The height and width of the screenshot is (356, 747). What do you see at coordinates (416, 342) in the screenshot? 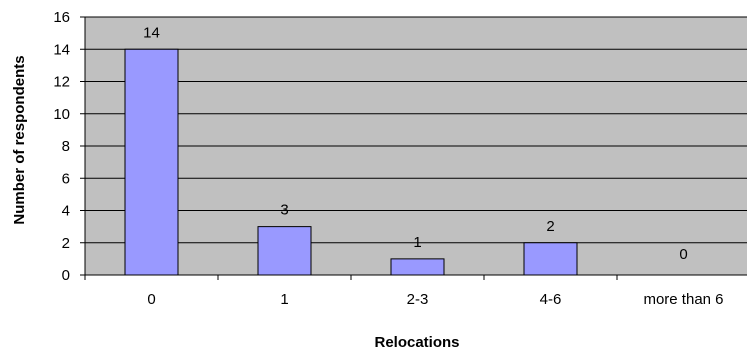
I see `x-axis-title: Relocations` at bounding box center [416, 342].